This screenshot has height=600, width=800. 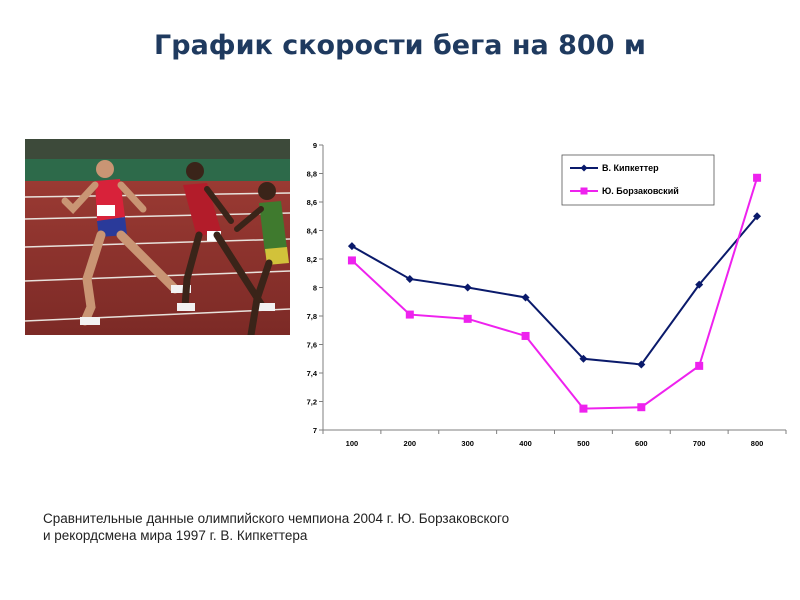 What do you see at coordinates (312, 259) in the screenshot?
I see `y-tick-label: 8,2` at bounding box center [312, 259].